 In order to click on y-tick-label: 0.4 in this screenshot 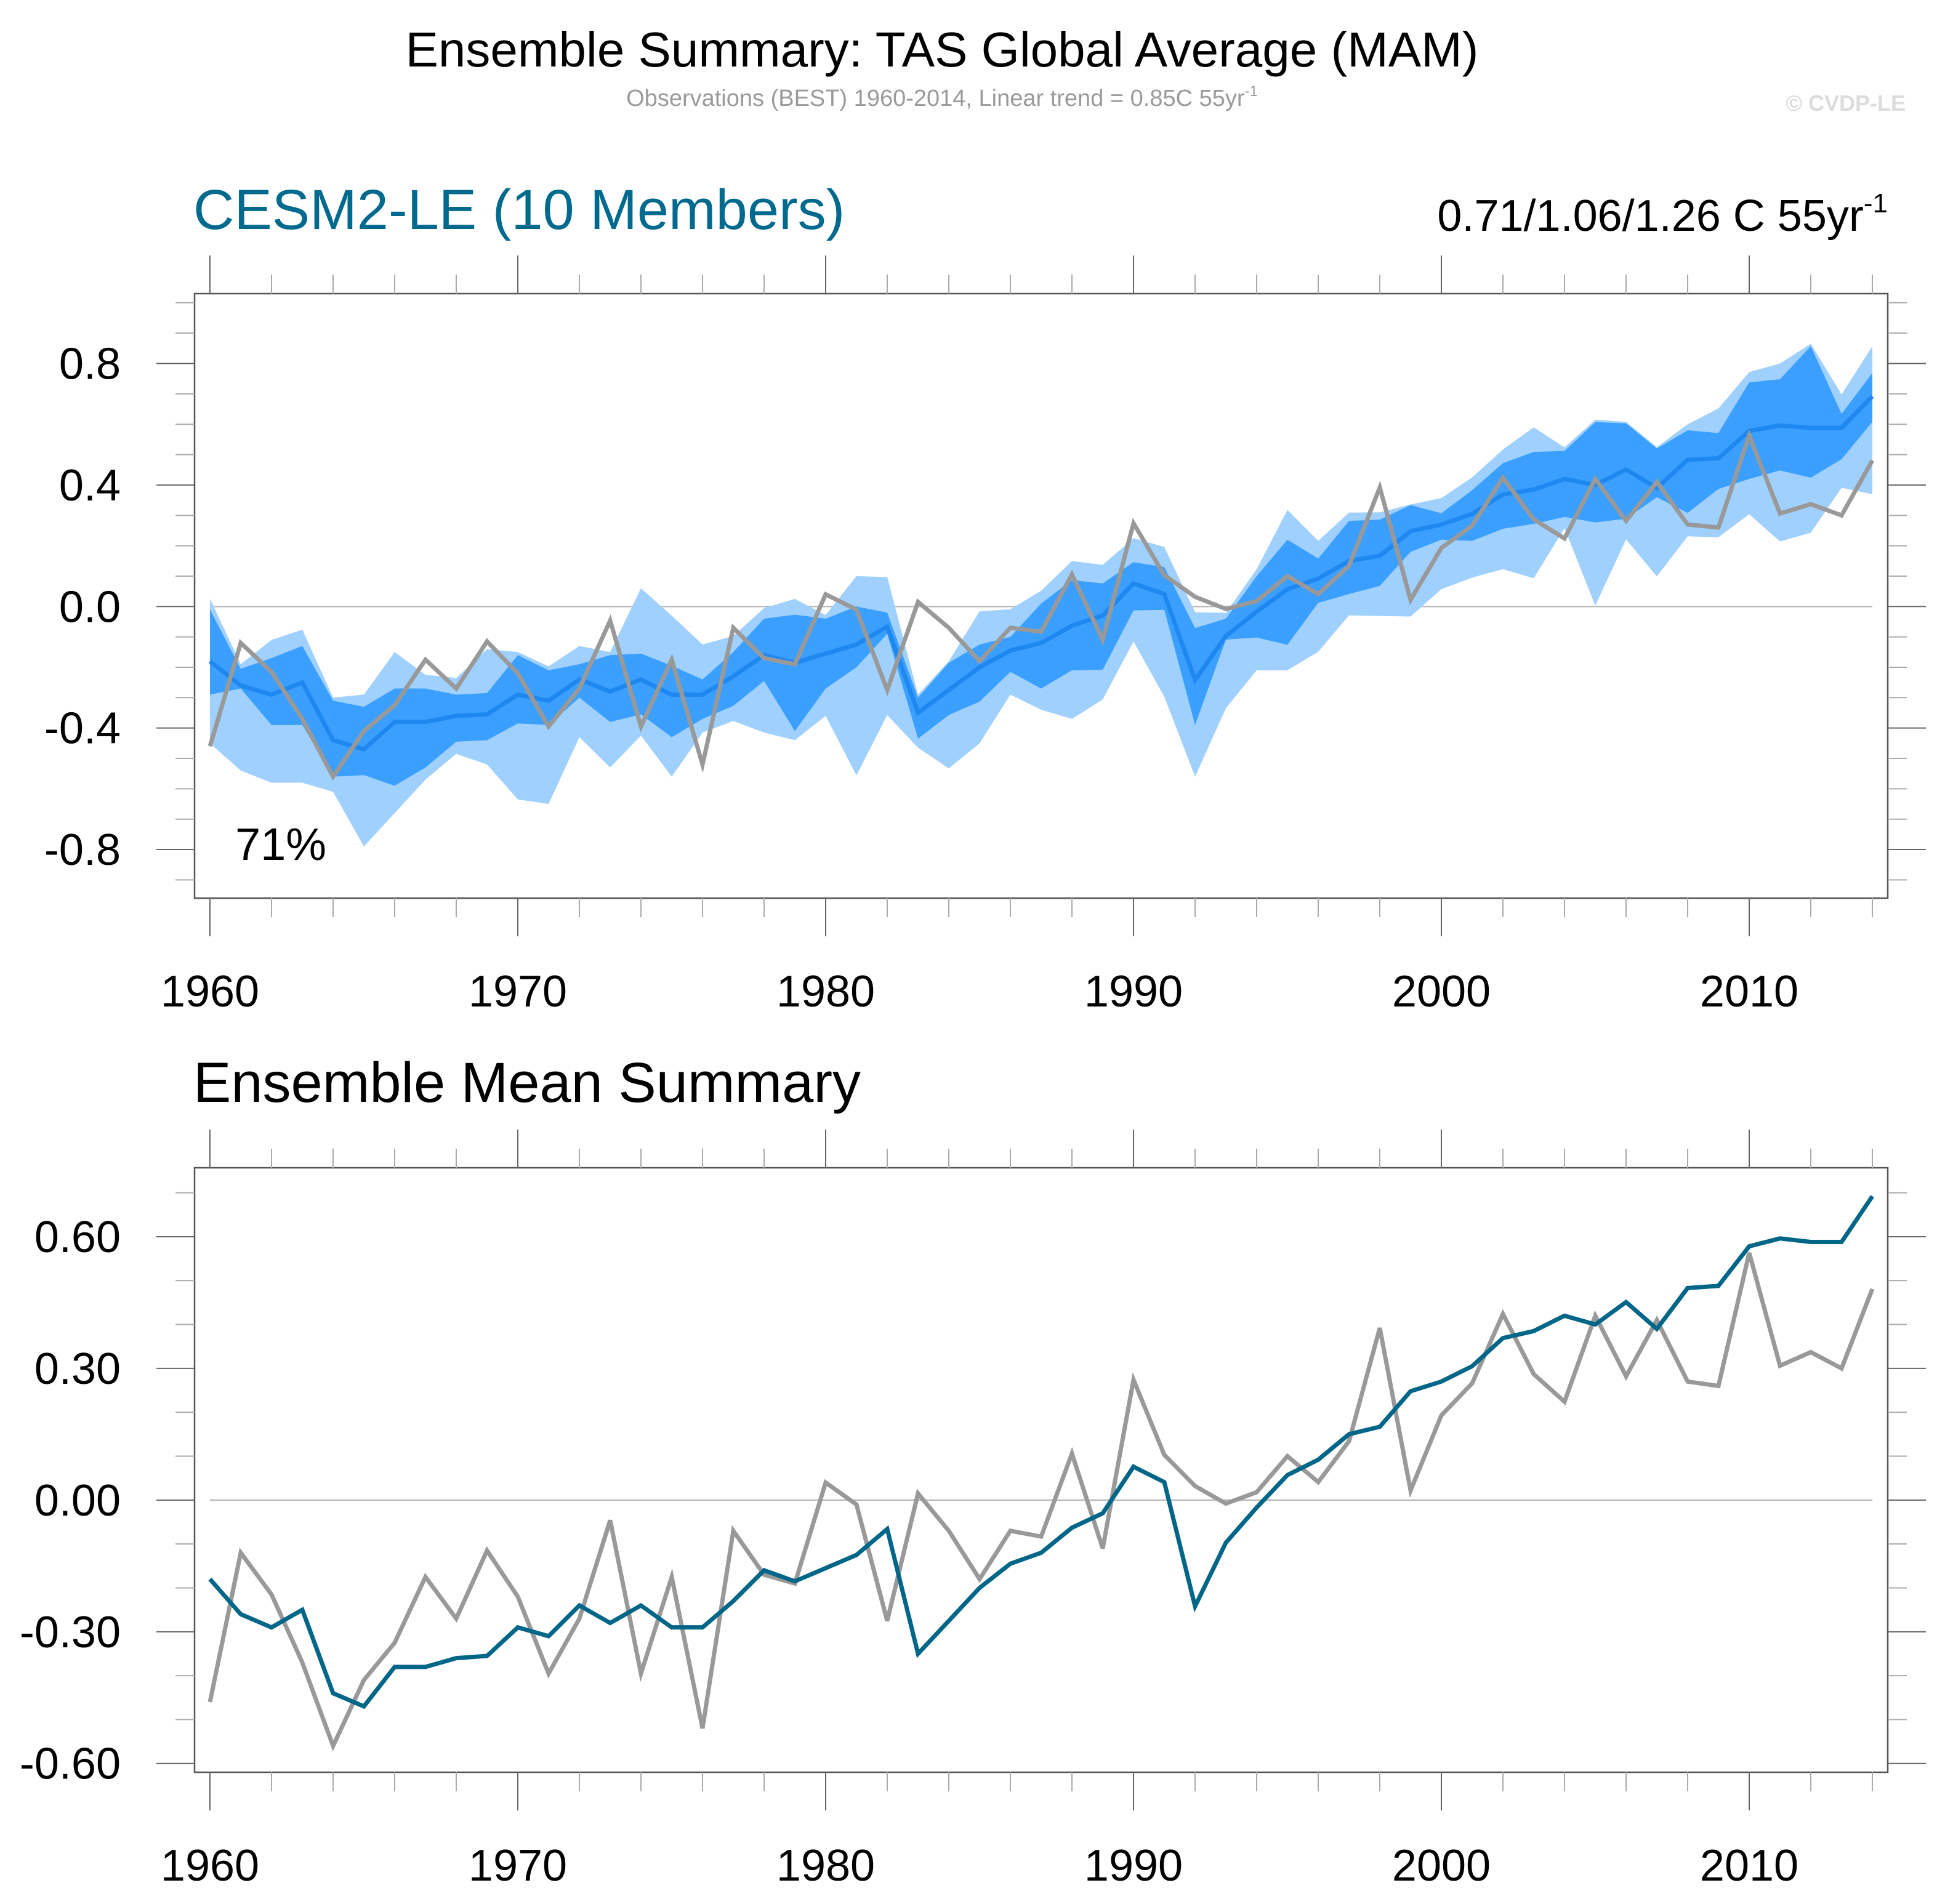, I will do `click(90, 485)`.